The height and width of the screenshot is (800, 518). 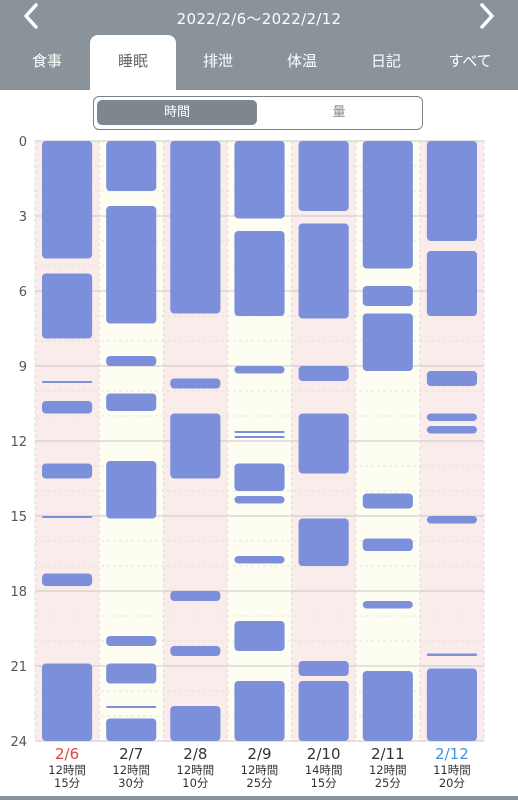 I want to click on header-bar: 2022/2/6～2022/2/12 食事 睡眠 排泄 体温 日記 すべて, so click(x=259, y=45).